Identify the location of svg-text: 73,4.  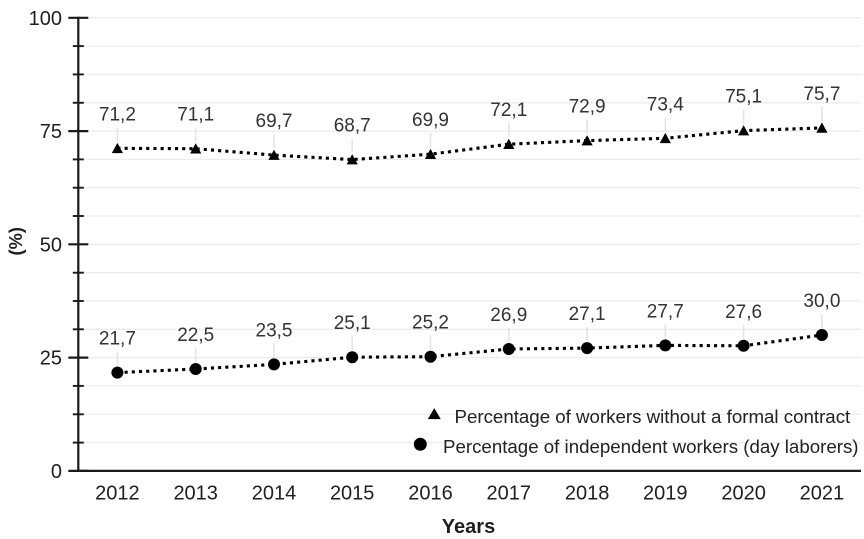
(665, 104).